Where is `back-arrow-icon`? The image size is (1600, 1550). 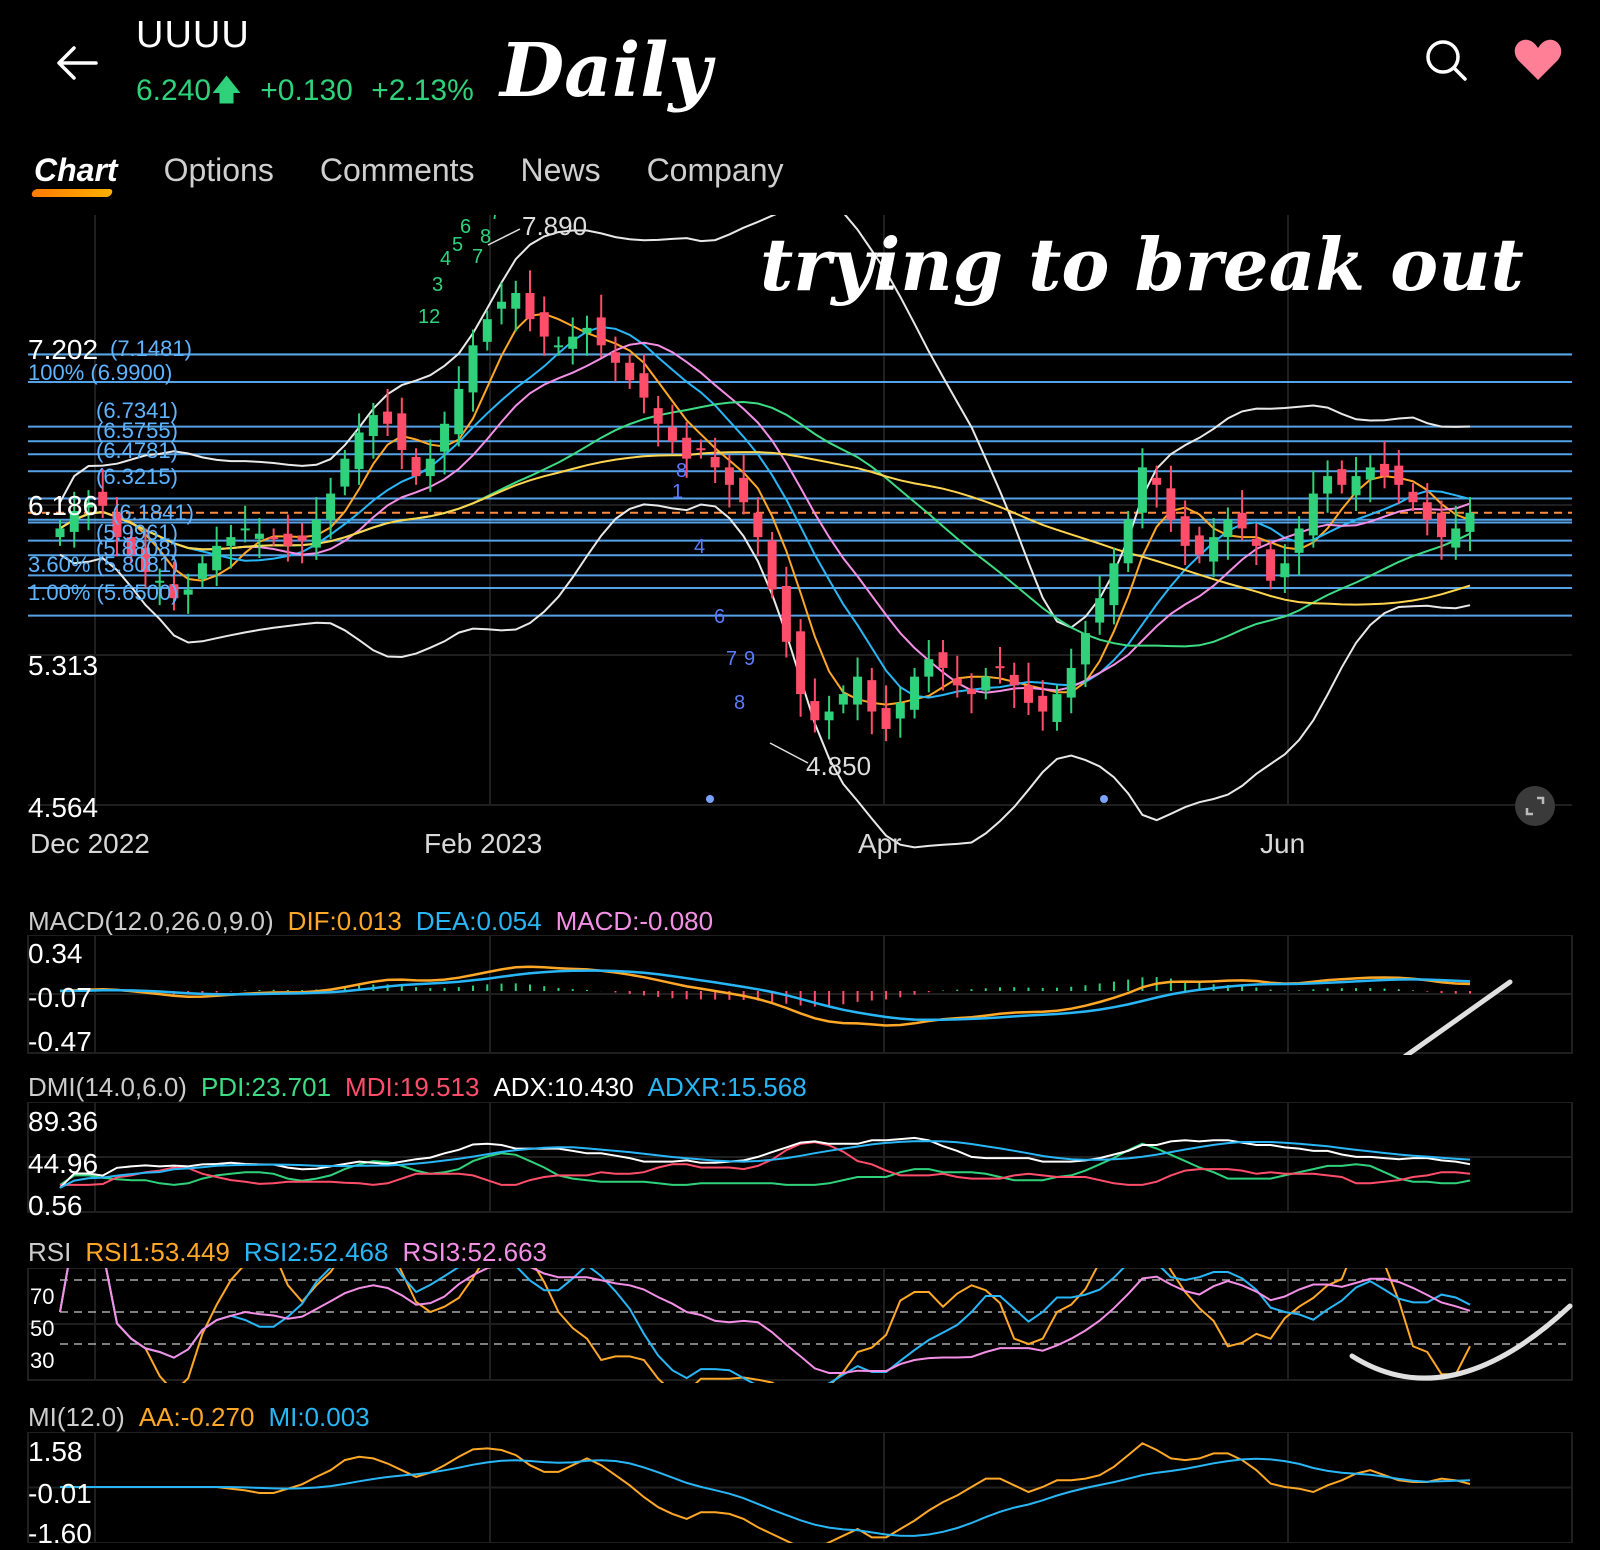
back-arrow-icon is located at coordinates (77, 63).